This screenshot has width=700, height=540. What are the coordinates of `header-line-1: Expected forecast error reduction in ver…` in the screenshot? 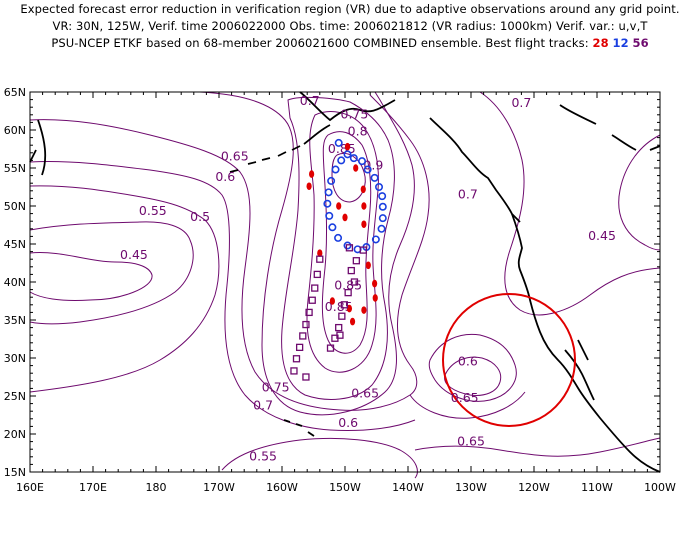 It's located at (350, 9).